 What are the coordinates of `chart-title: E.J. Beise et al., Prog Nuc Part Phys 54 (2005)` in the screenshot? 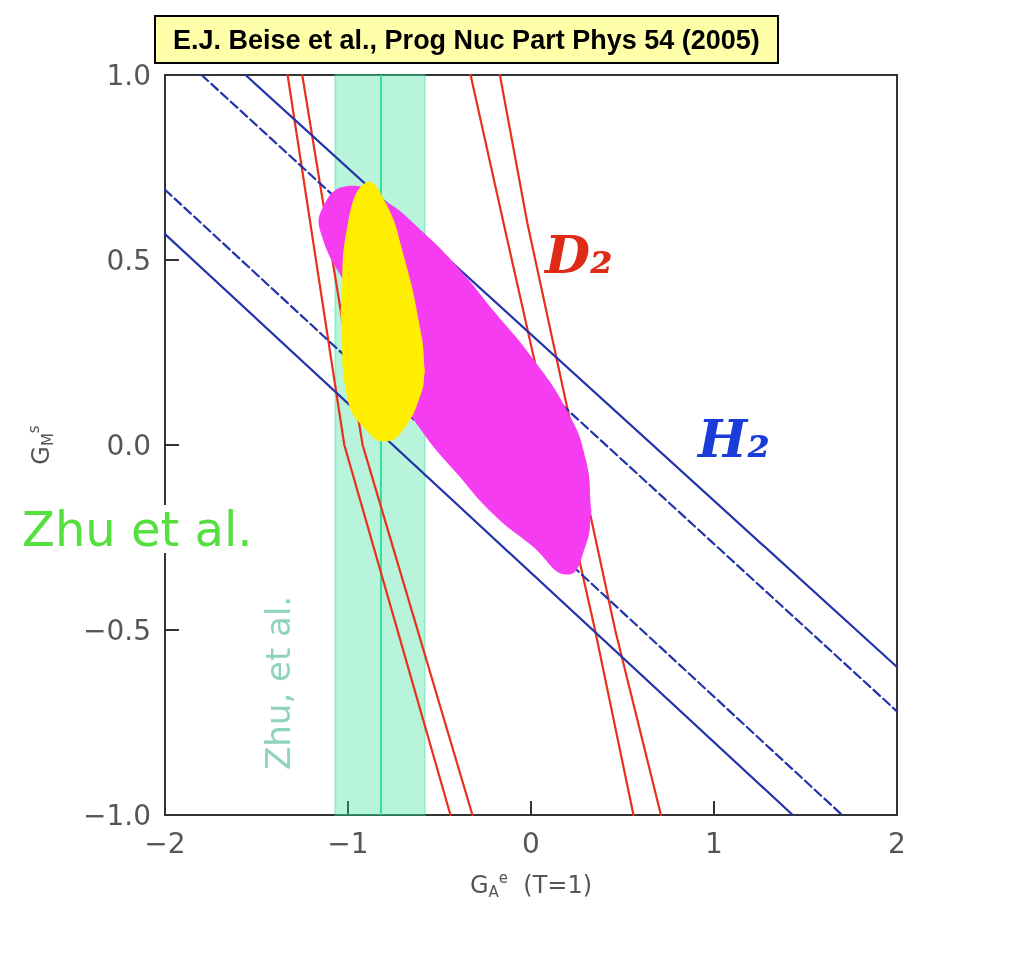 It's located at (466, 39).